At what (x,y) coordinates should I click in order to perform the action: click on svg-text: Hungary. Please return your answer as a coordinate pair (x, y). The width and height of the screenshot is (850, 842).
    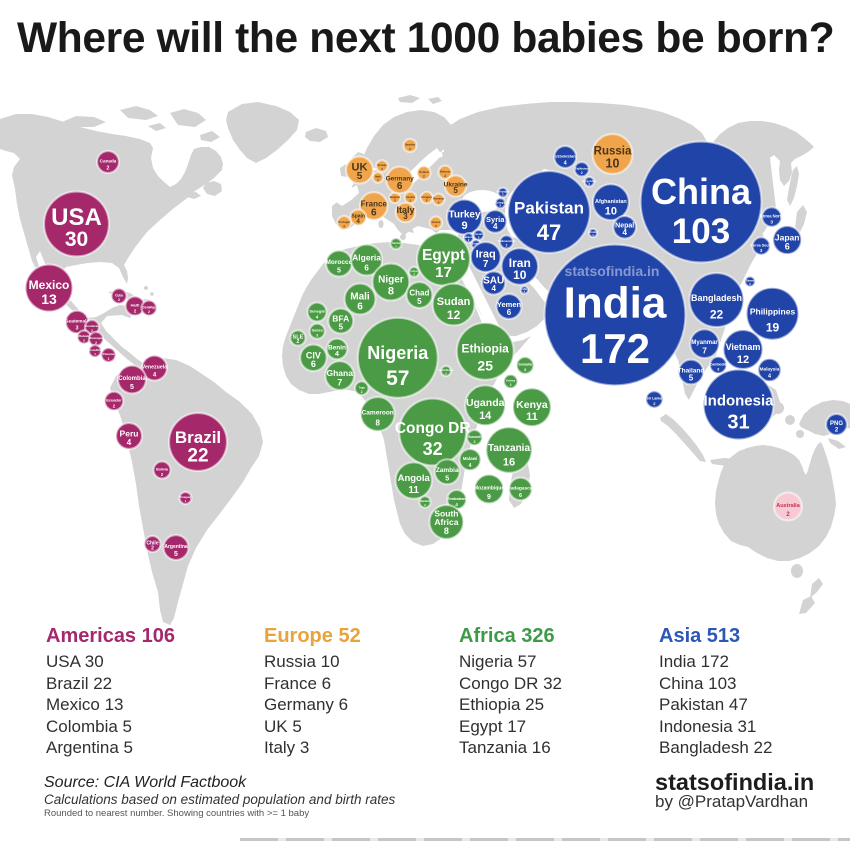
    Looking at the image, I should click on (426, 197).